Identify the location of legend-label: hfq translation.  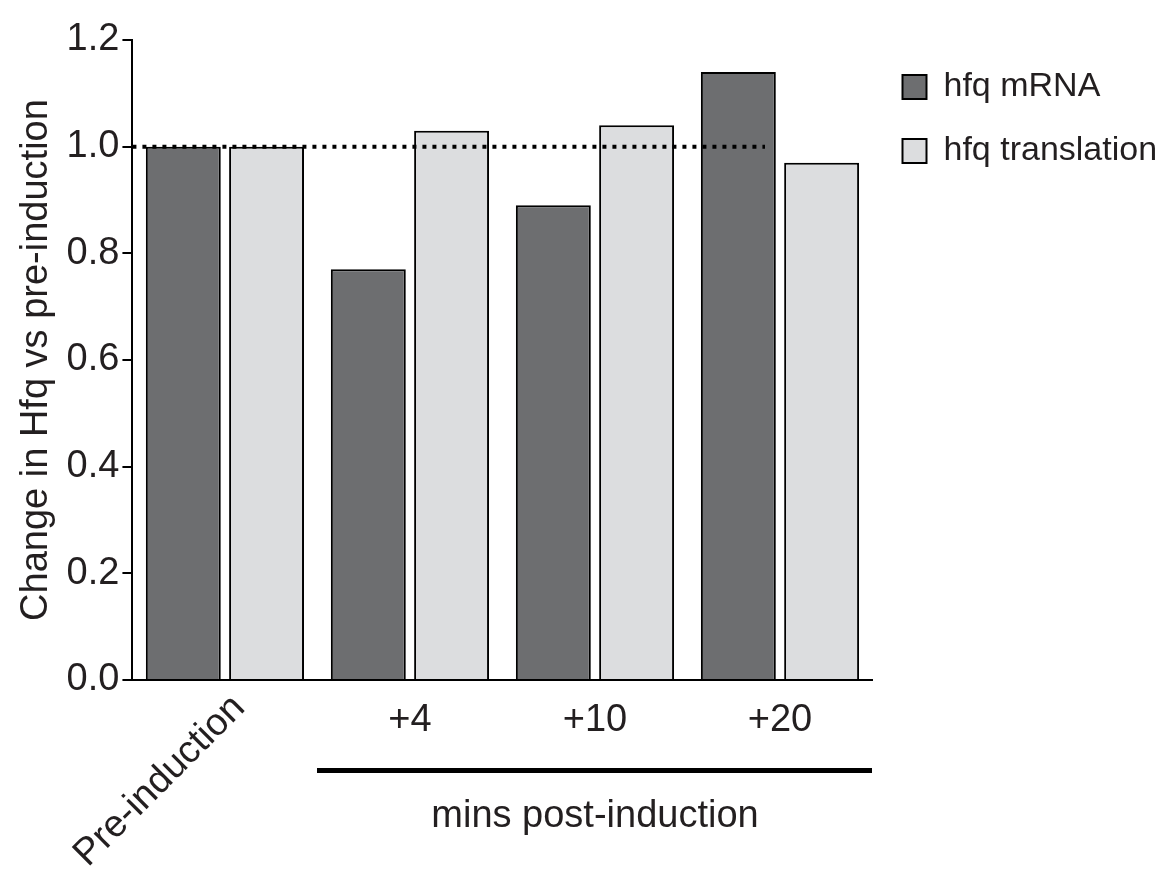
(1050, 148).